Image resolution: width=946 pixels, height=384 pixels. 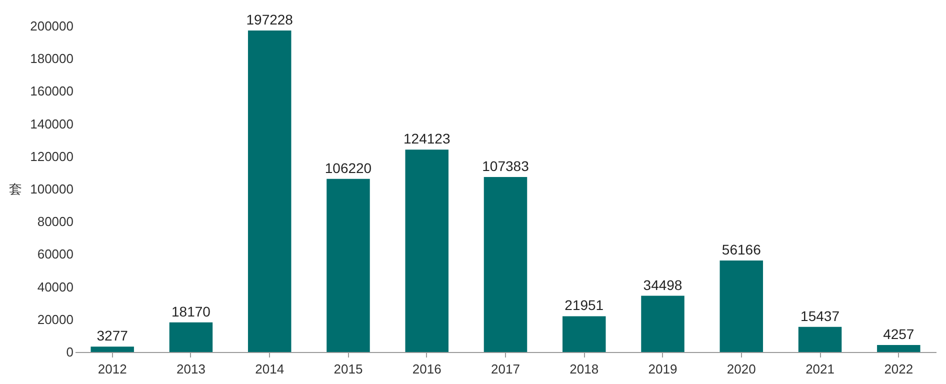 I want to click on data-label: 3277, so click(x=112, y=336).